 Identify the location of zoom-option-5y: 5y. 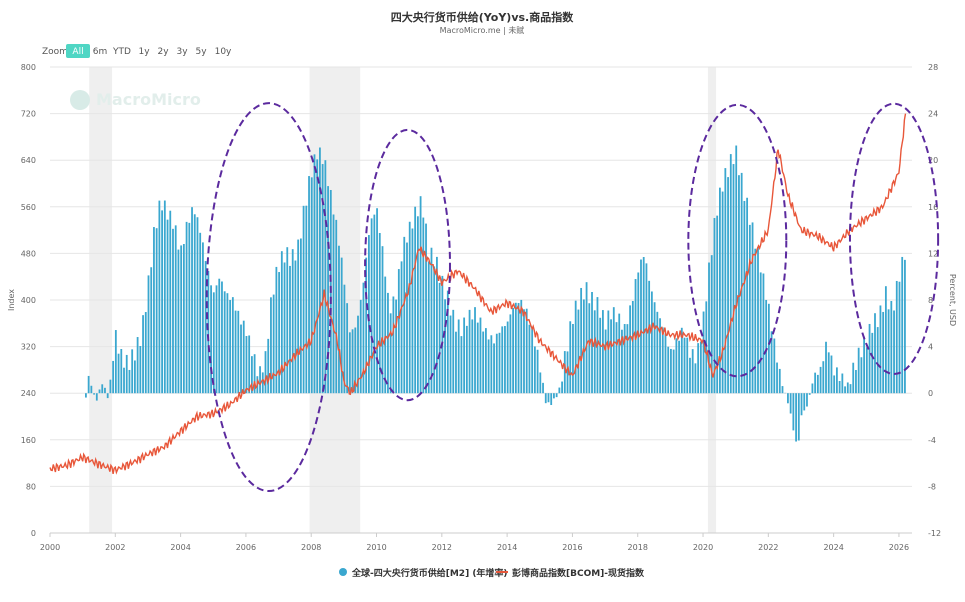
(201, 52).